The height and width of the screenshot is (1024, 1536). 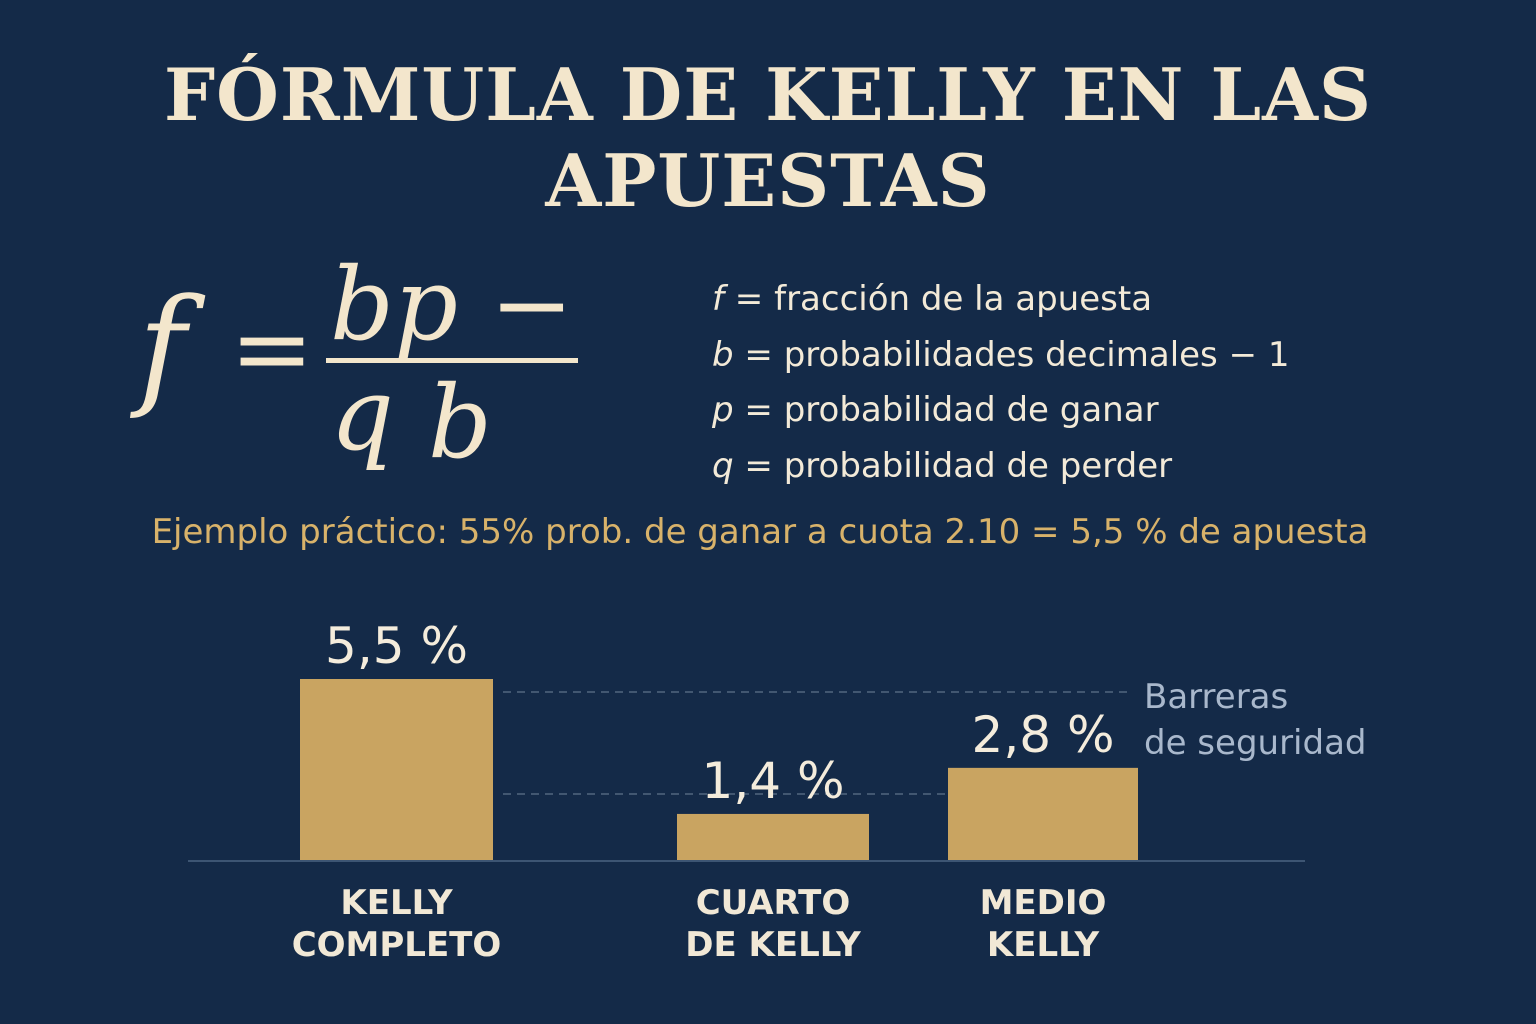 I want to click on safety-annotation: Barreras de seguridad, so click(x=1255, y=720).